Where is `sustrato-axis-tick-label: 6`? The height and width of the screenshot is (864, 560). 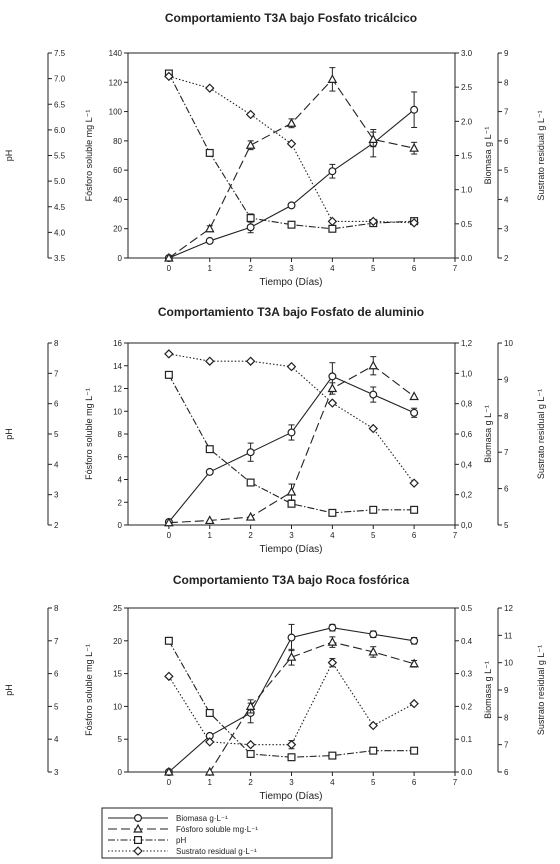
sustrato-axis-tick-label: 6 is located at coordinates (506, 141).